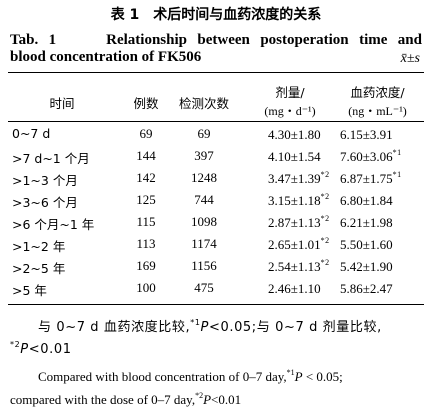 The height and width of the screenshot is (419, 432). I want to click on table-row: 0~7 d 69 69 4.30±1.80 6.15±3.91, so click(216, 136).